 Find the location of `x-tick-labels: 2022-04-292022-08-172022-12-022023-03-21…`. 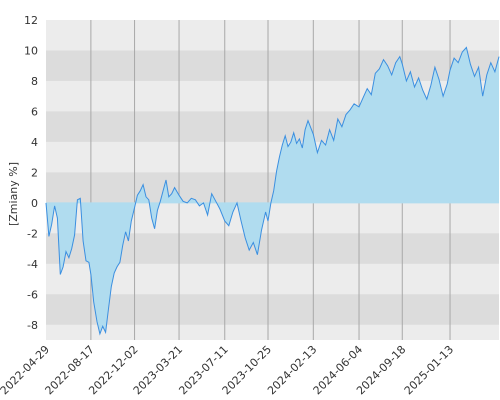

x-tick-labels: 2022-04-292022-08-172022-12-022023-03-21… is located at coordinates (228, 370).